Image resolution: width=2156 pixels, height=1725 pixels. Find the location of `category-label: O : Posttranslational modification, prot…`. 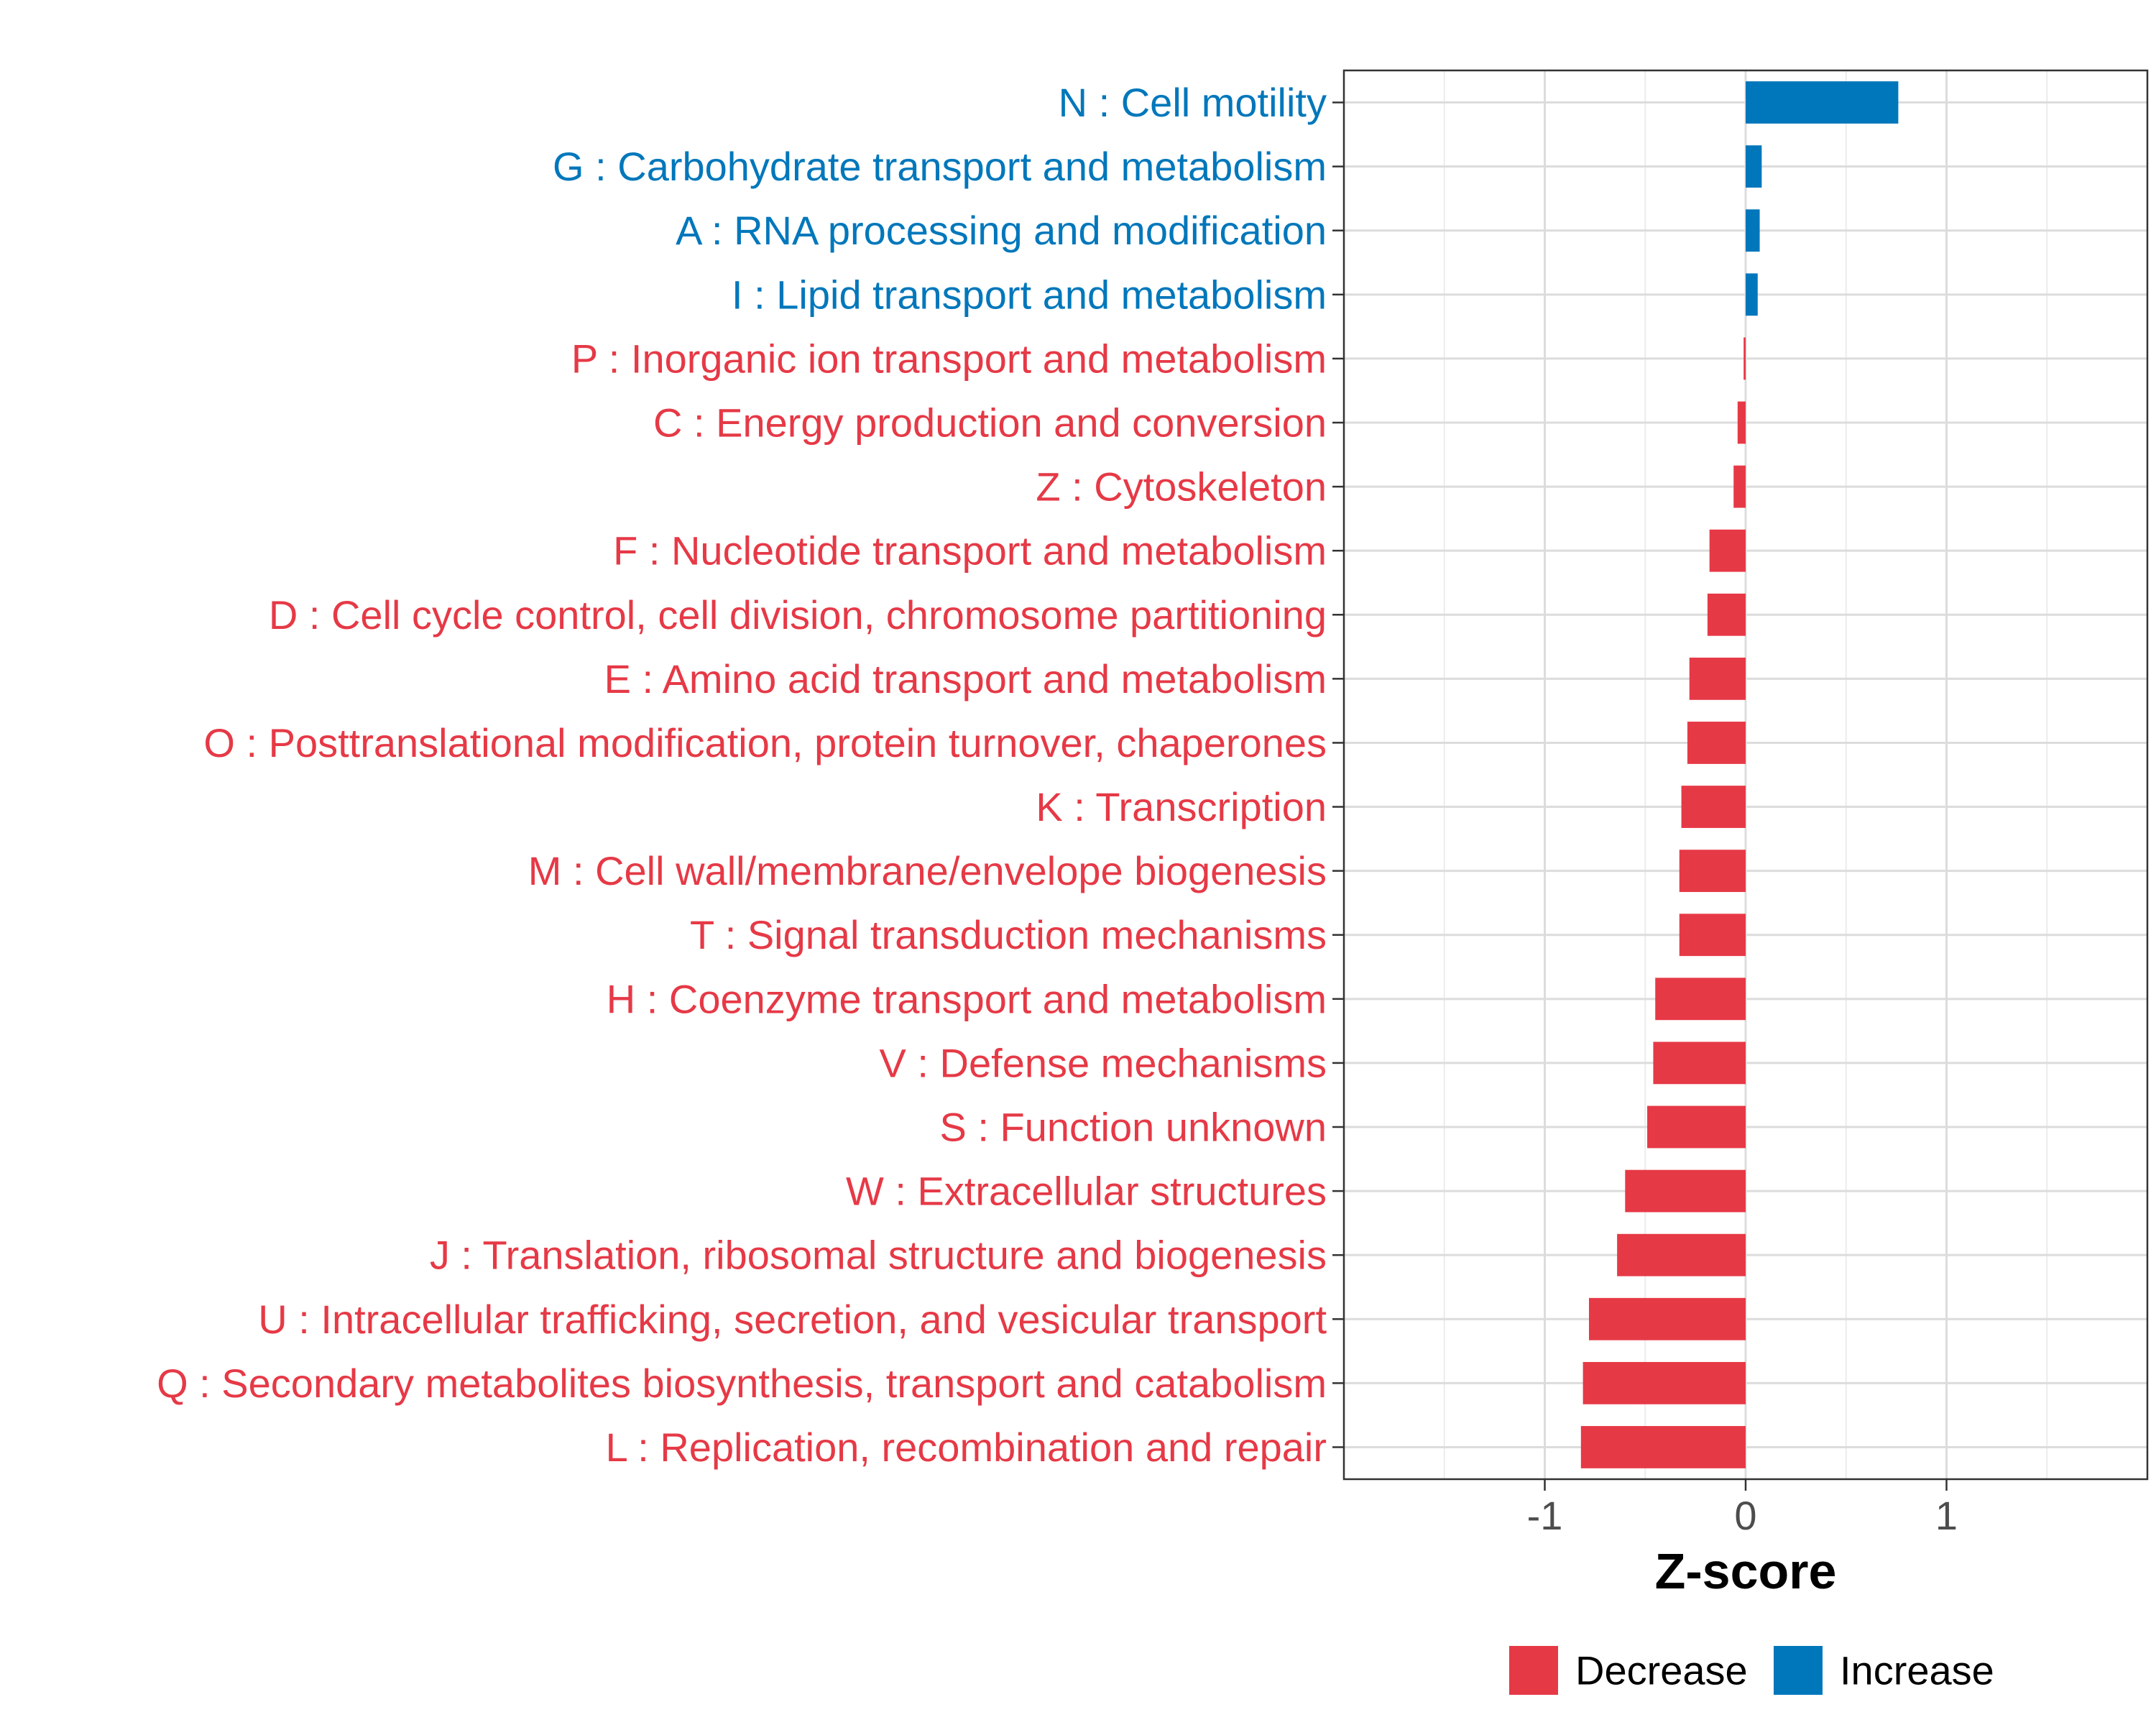

category-label: O : Posttranslational modification, prot… is located at coordinates (765, 742).